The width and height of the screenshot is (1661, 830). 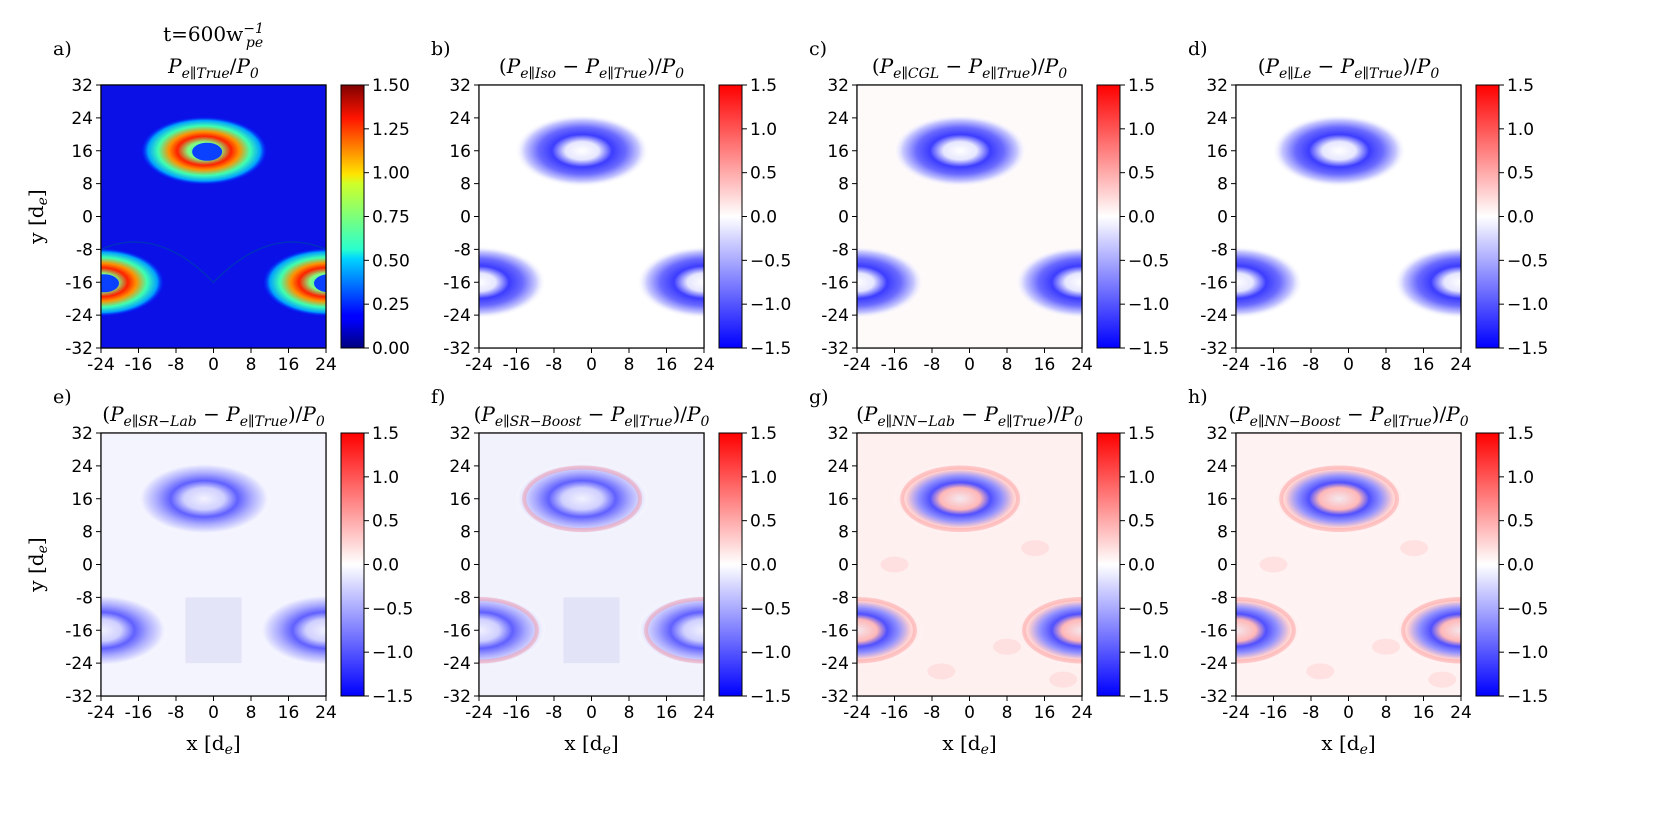 What do you see at coordinates (460, 119) in the screenshot?
I see `panel-b-ytick-label: 24` at bounding box center [460, 119].